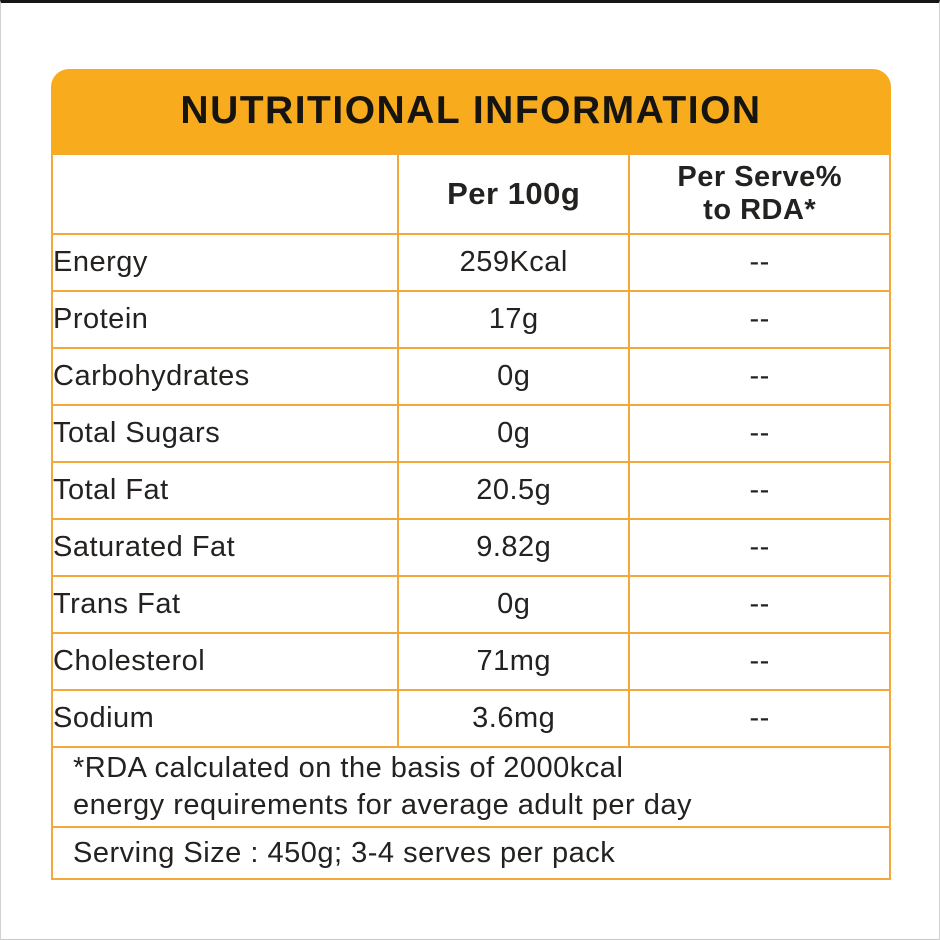 Image resolution: width=940 pixels, height=940 pixels. What do you see at coordinates (514, 718) in the screenshot?
I see `row-value-per100g: 3.6mg` at bounding box center [514, 718].